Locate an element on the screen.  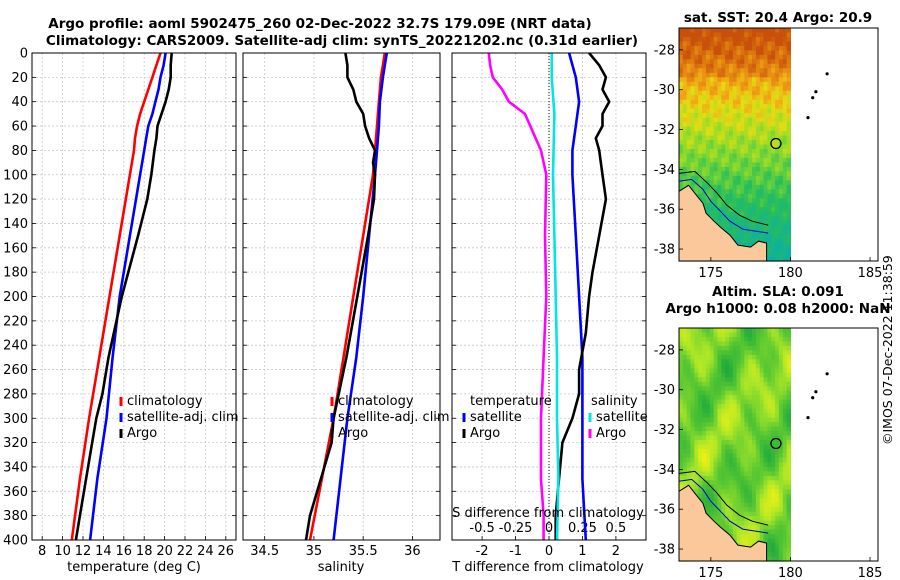
depth-tick-label: 300 is located at coordinates (15, 419).